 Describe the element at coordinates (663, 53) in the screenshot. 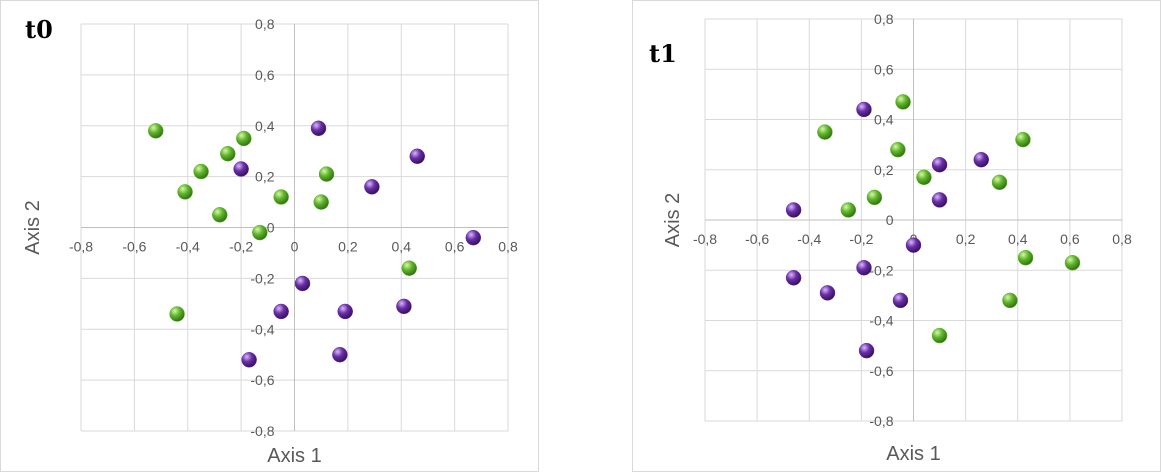

I see `chart-title: t1` at that location.